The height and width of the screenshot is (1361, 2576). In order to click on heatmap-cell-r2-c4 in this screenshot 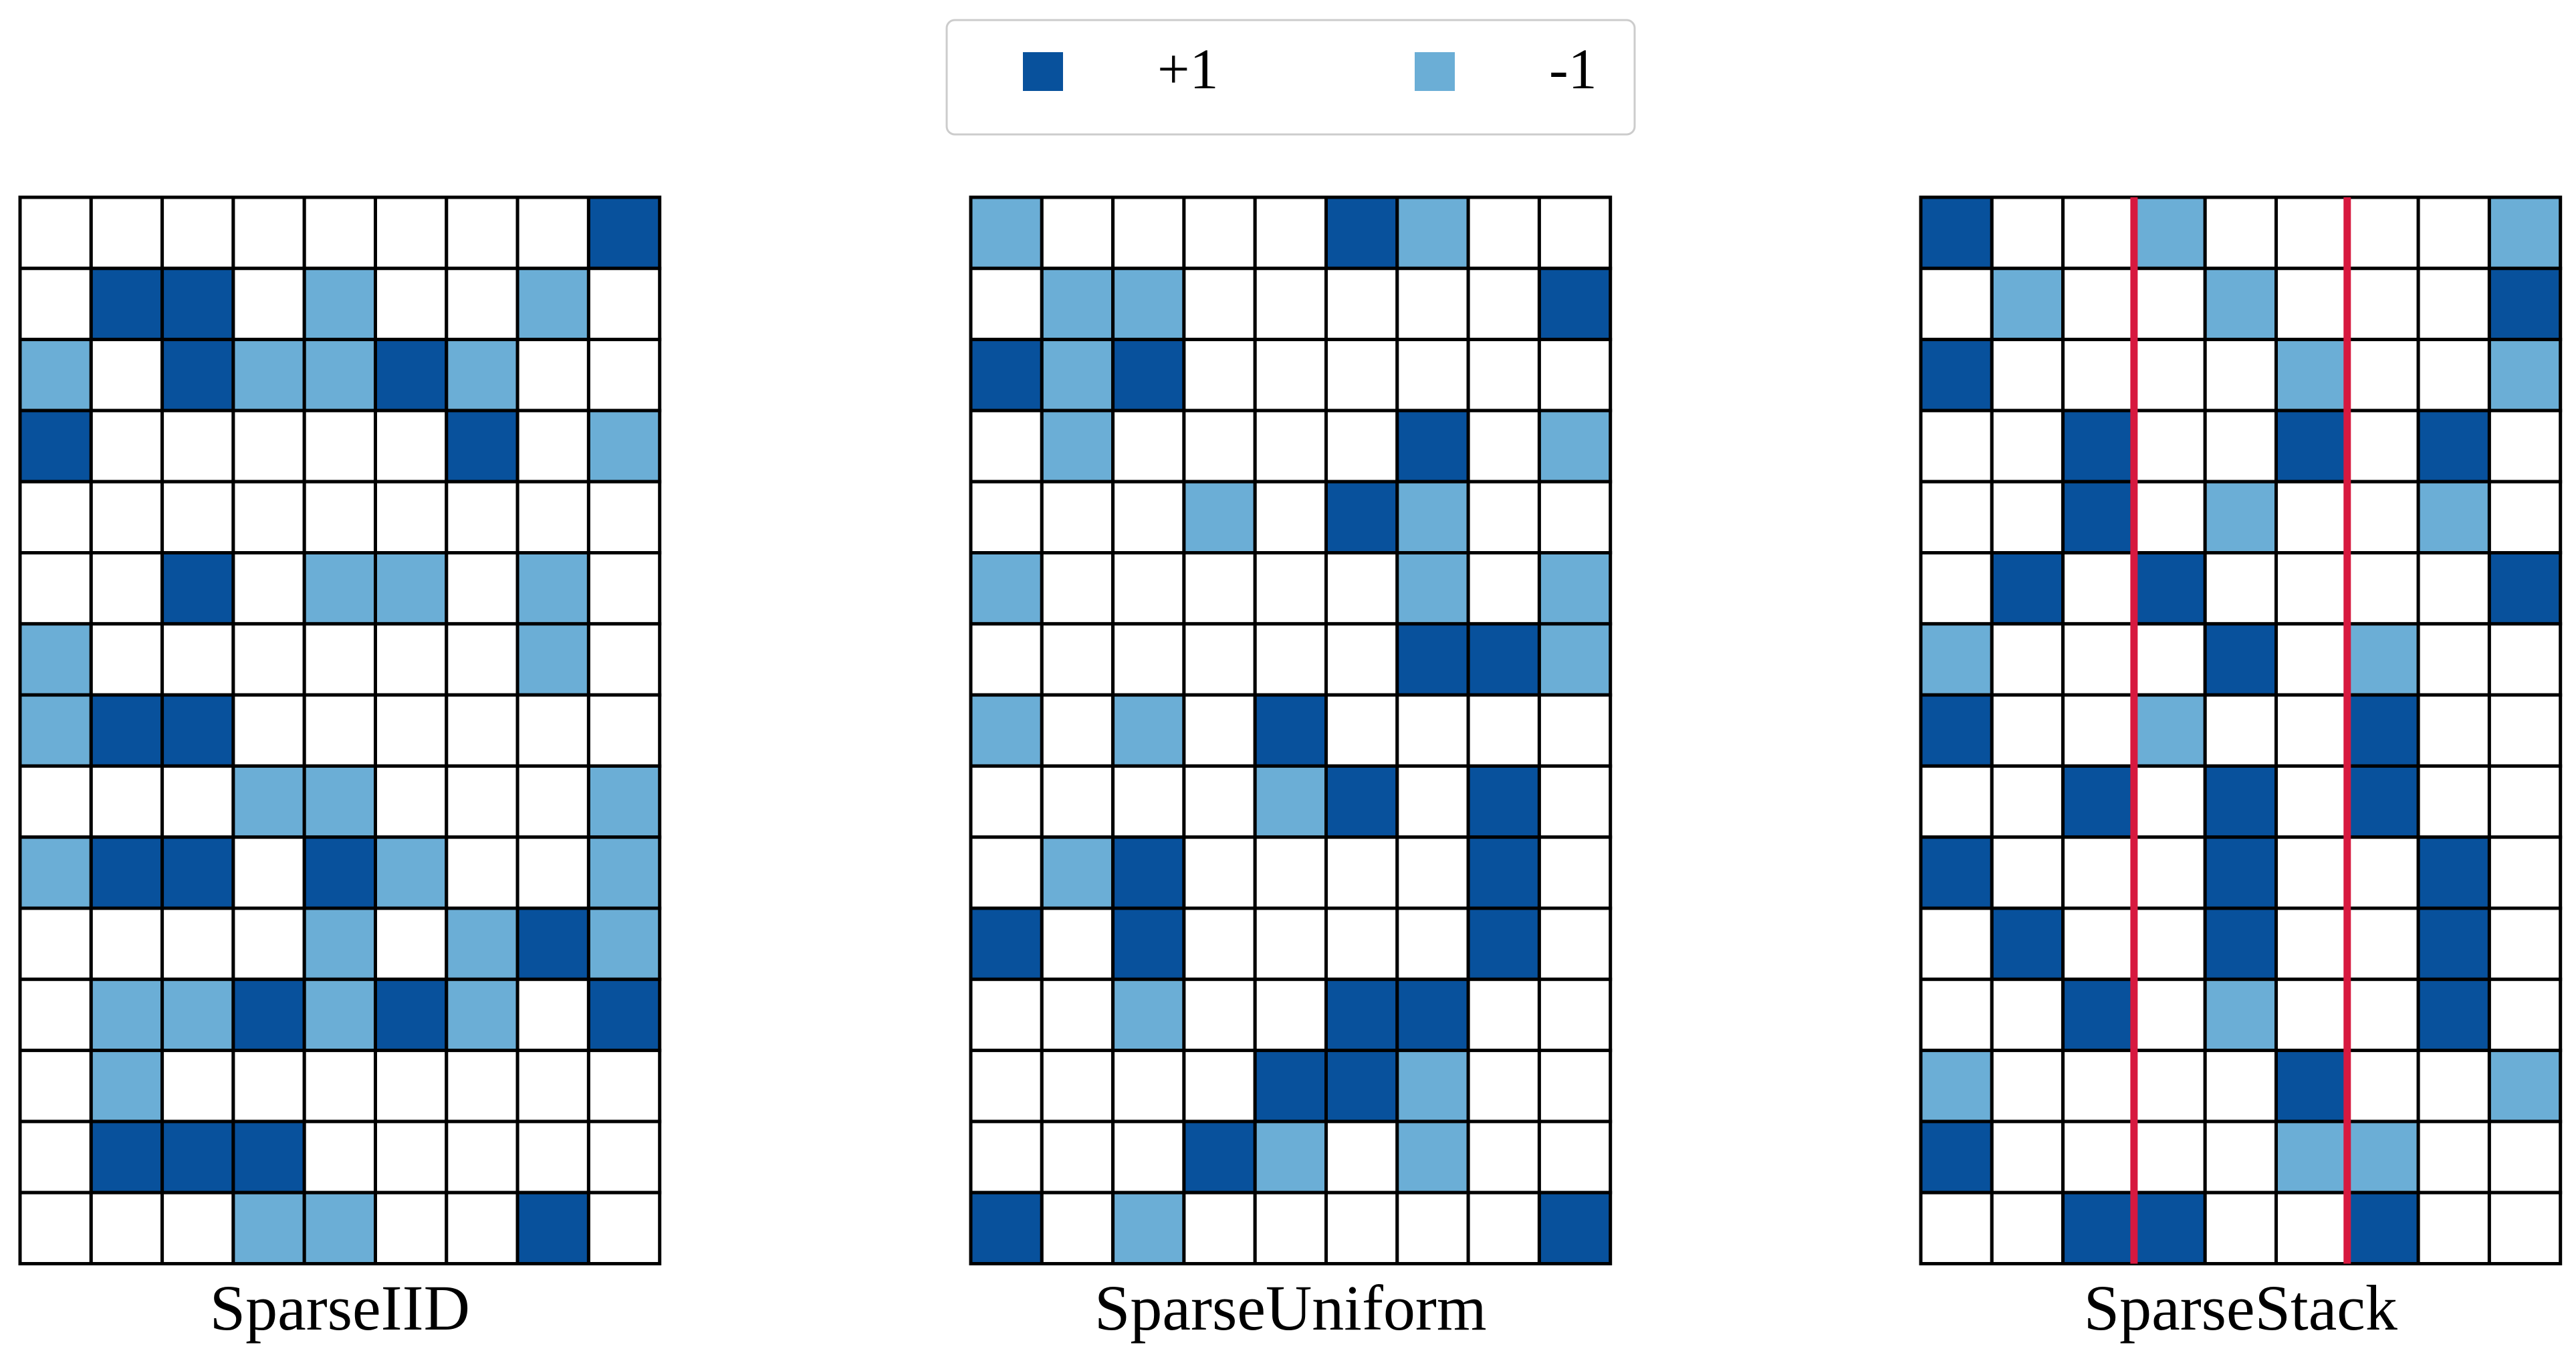, I will do `click(2240, 375)`.